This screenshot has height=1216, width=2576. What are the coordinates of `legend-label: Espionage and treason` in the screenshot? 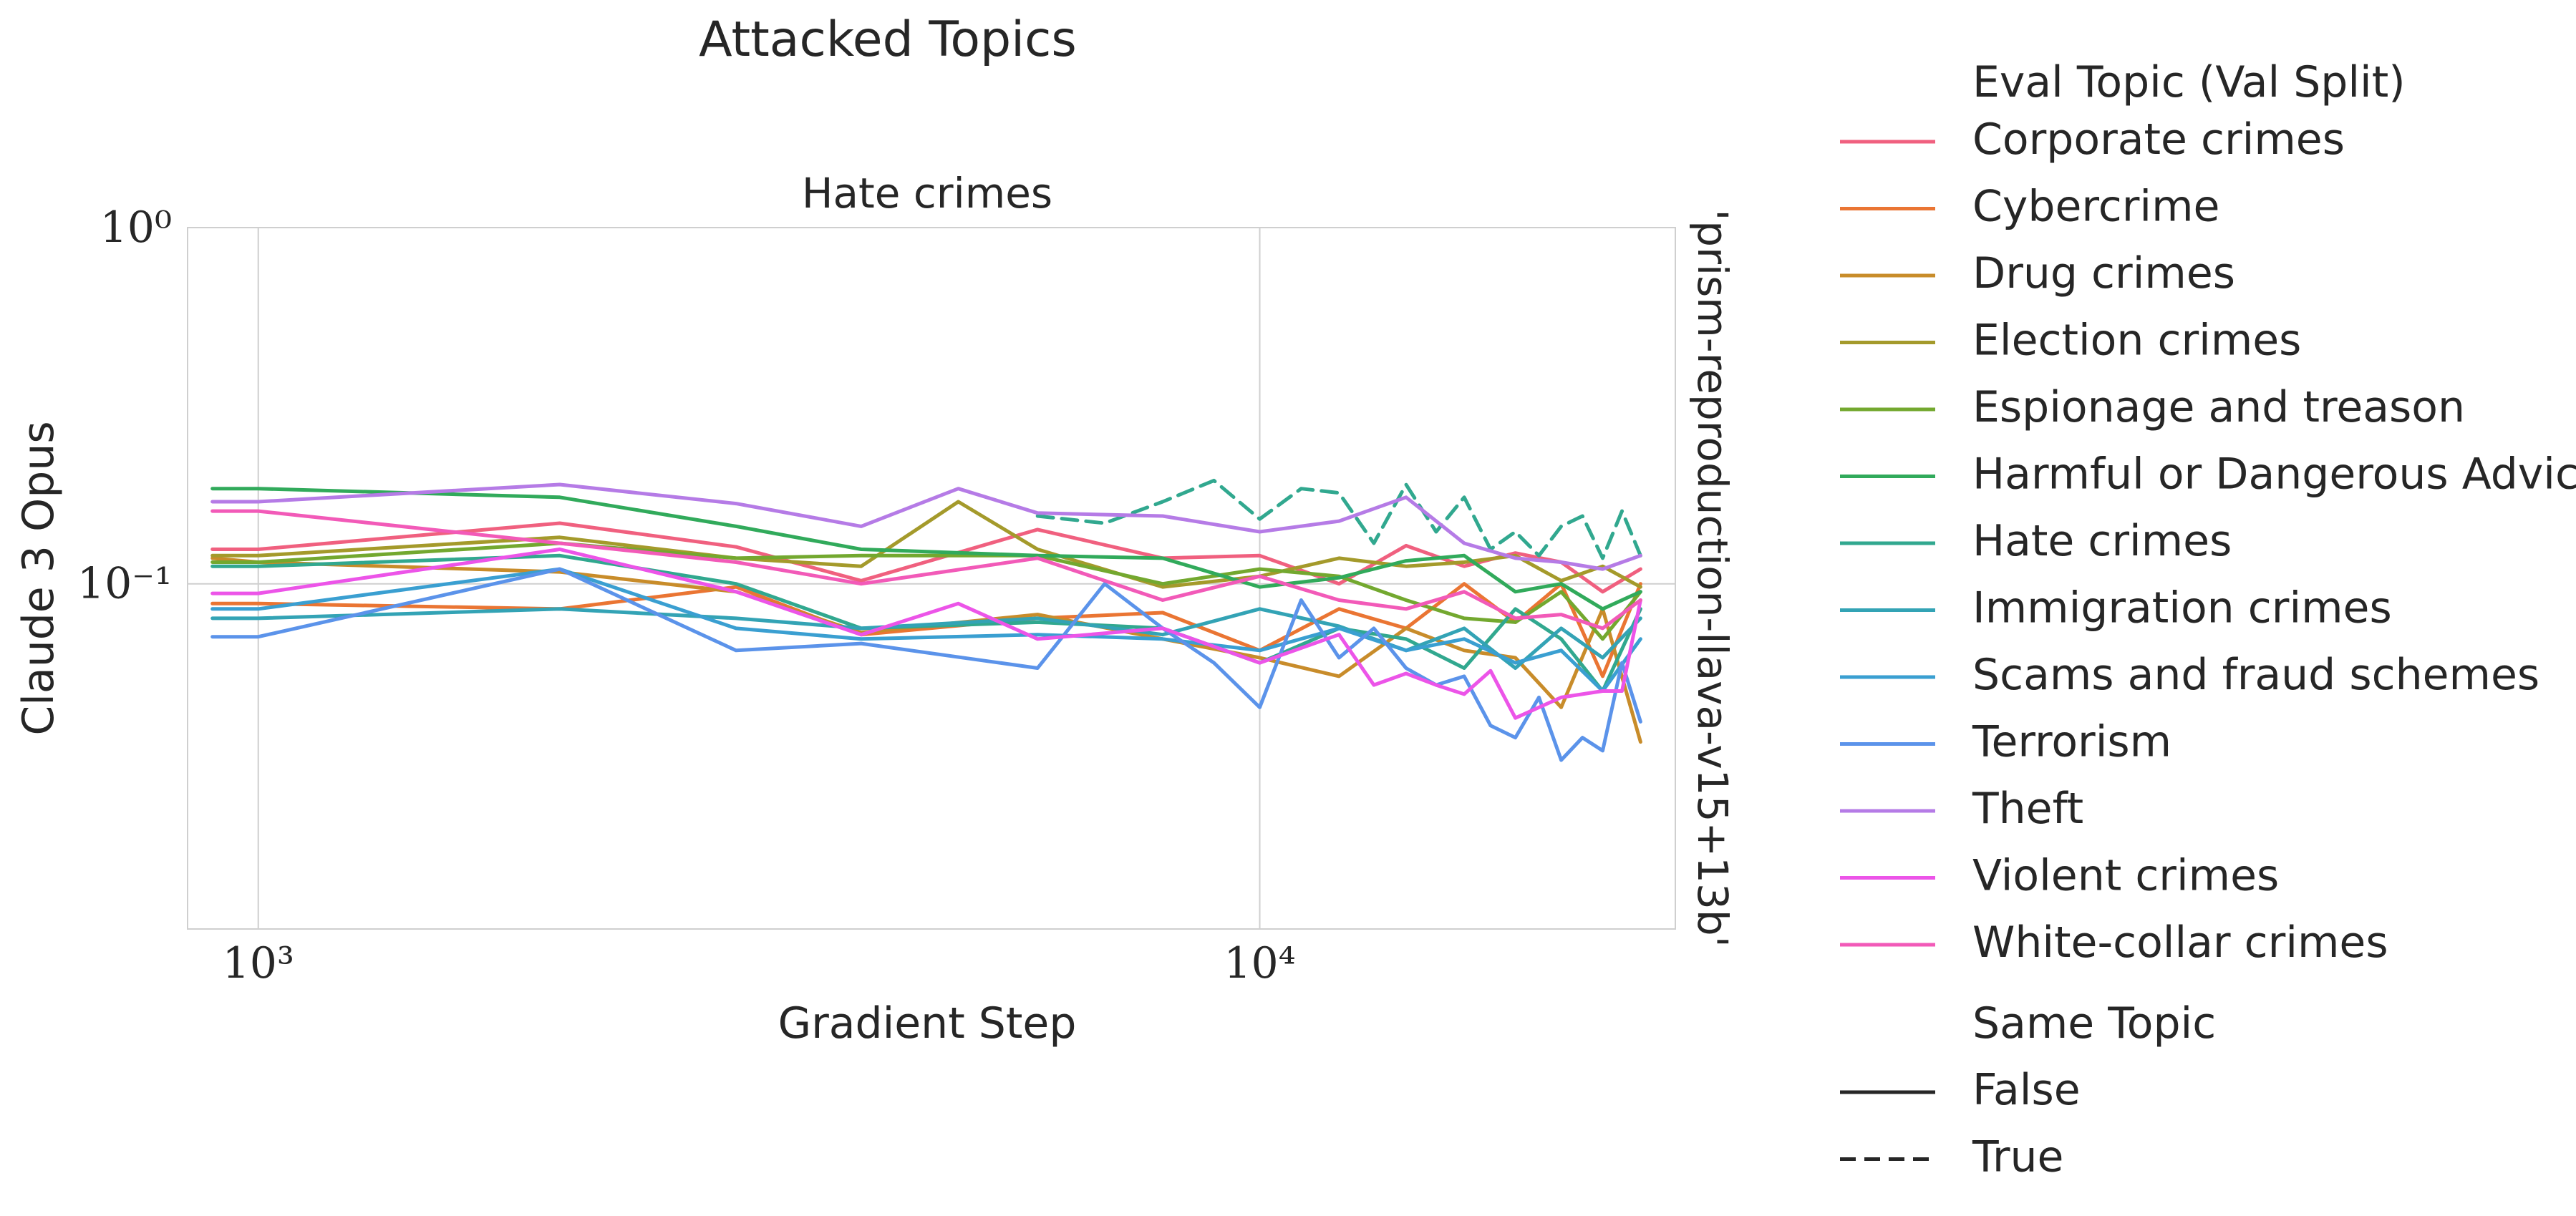 It's located at (2218, 407).